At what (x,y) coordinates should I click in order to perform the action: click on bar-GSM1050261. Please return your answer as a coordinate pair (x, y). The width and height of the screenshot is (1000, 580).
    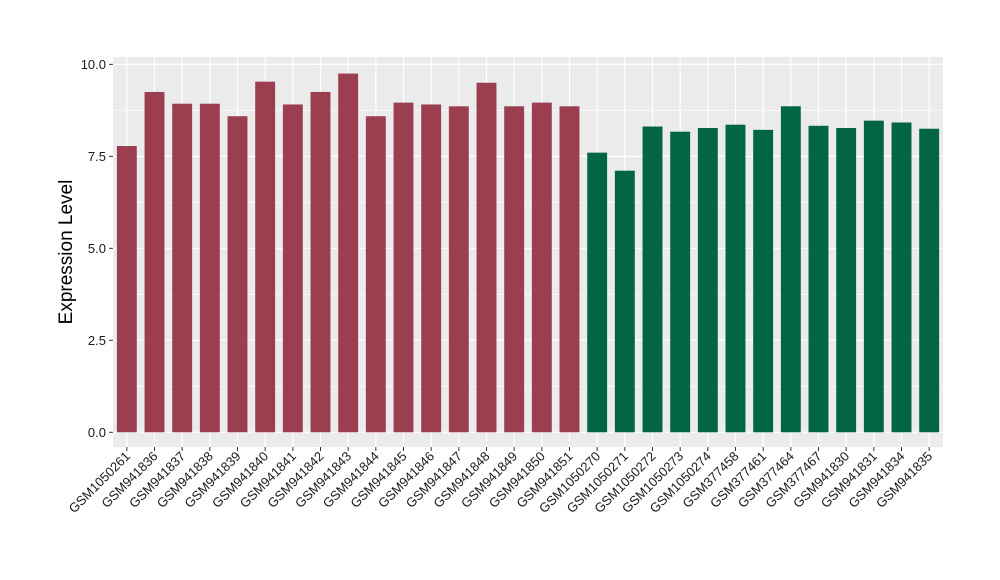
    Looking at the image, I should click on (126, 289).